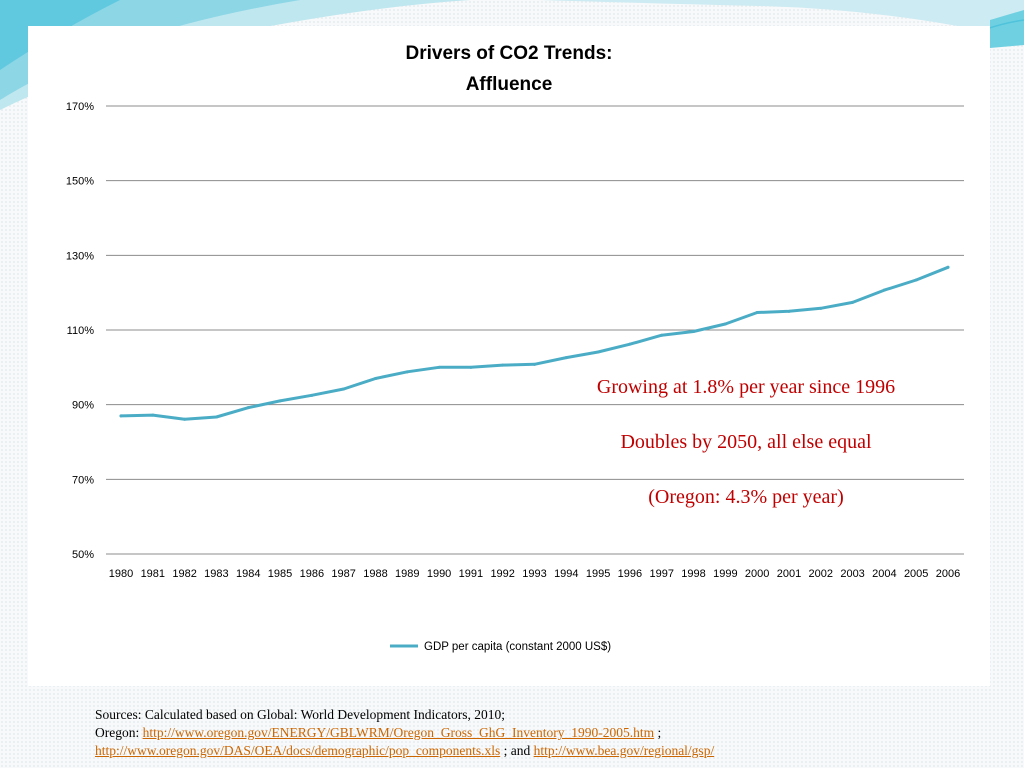  What do you see at coordinates (566, 574) in the screenshot?
I see `x-tick-label: 1994` at bounding box center [566, 574].